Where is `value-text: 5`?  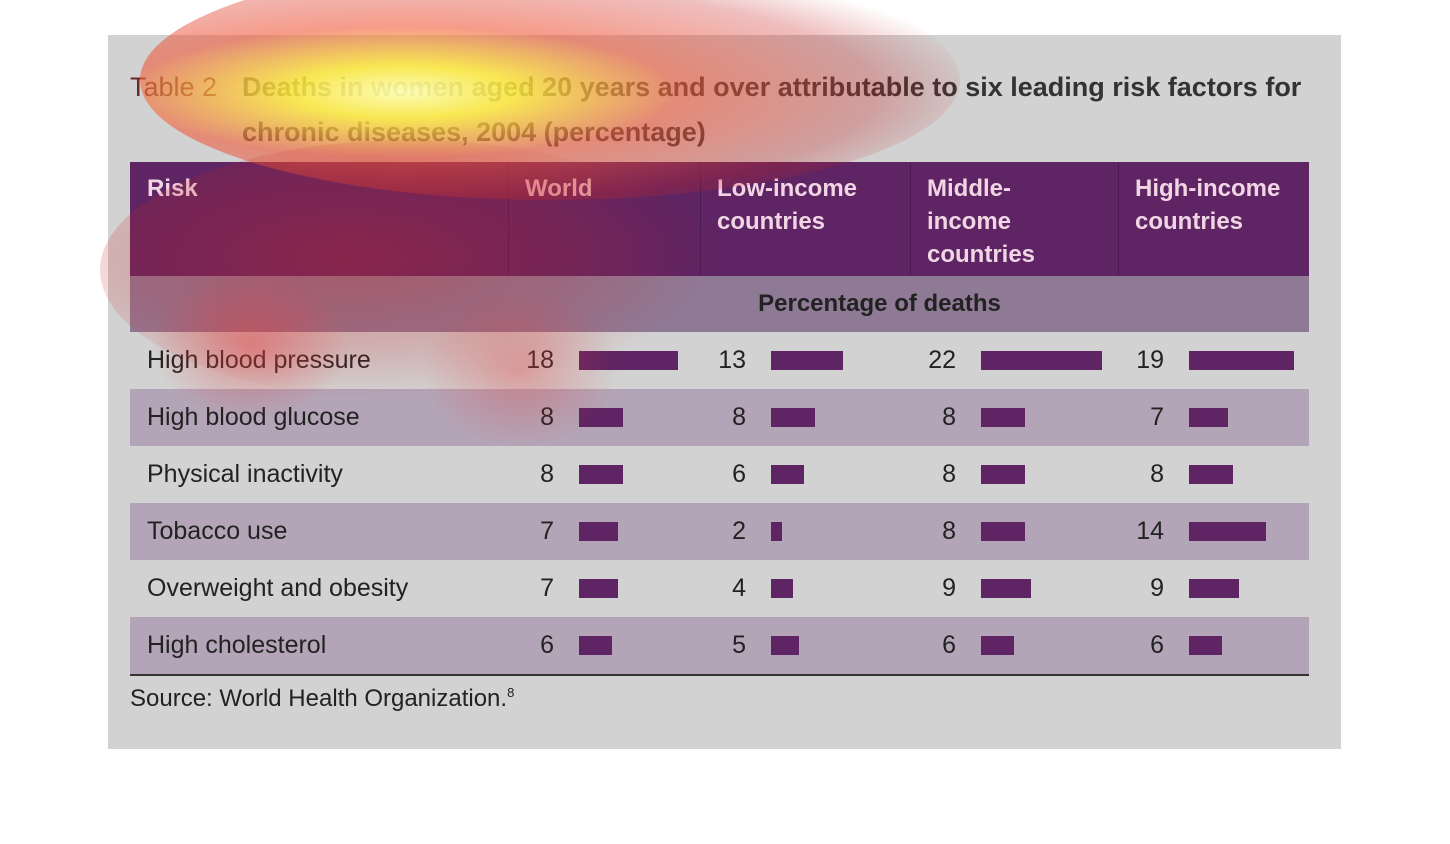
value-text: 5 is located at coordinates (739, 645).